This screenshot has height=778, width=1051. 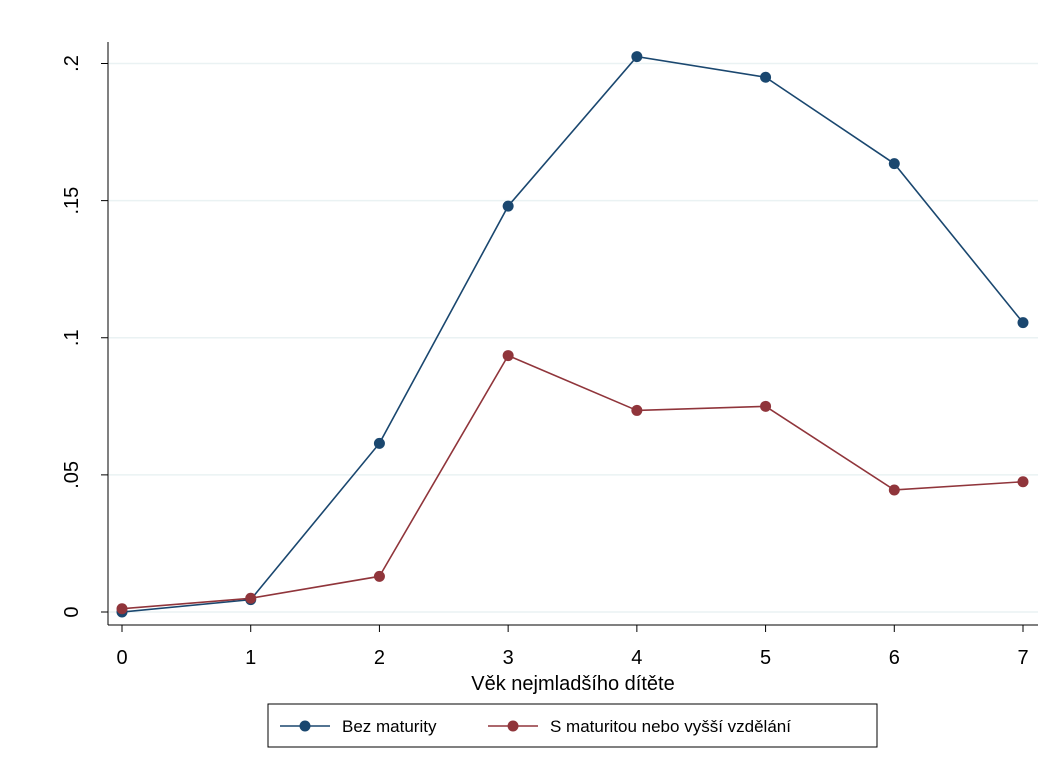 What do you see at coordinates (1022, 658) in the screenshot?
I see `x-tick-label: 7` at bounding box center [1022, 658].